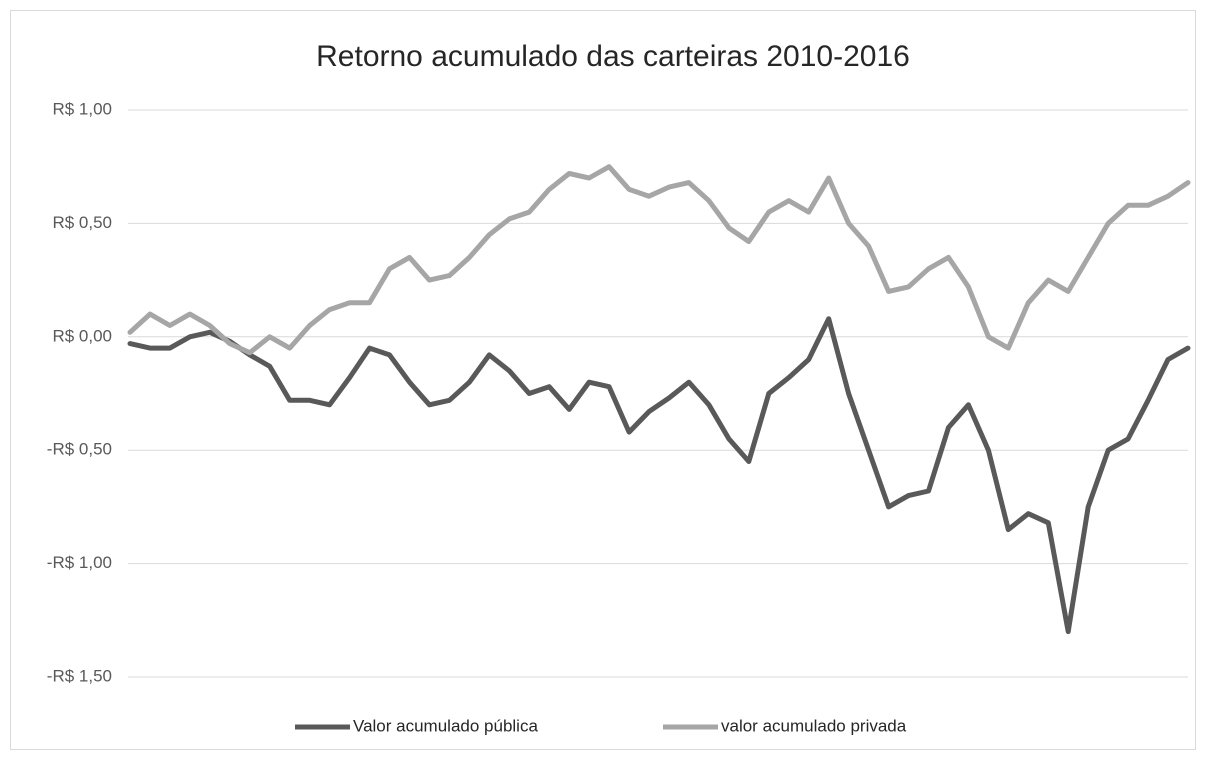  What do you see at coordinates (814, 725) in the screenshot?
I see `legend-label: valor acumulado privada` at bounding box center [814, 725].